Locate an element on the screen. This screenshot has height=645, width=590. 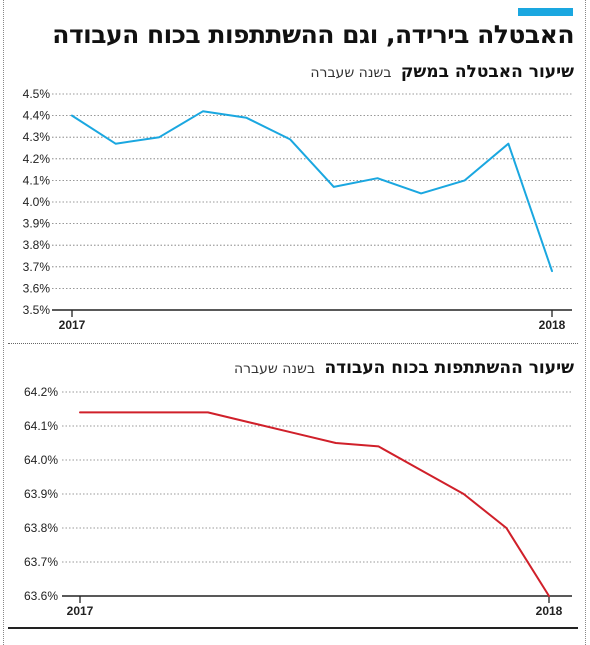
unemployment-chart-title: שיעור האבטלה במשק בשנה שעברה is located at coordinates (442, 72).